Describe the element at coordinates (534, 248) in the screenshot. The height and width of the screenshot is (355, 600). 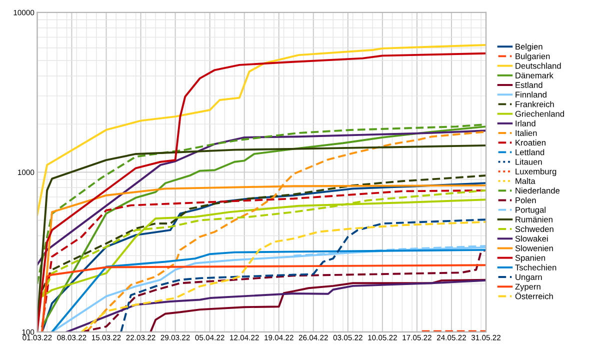
I see `legend-label: Slowenien` at that location.